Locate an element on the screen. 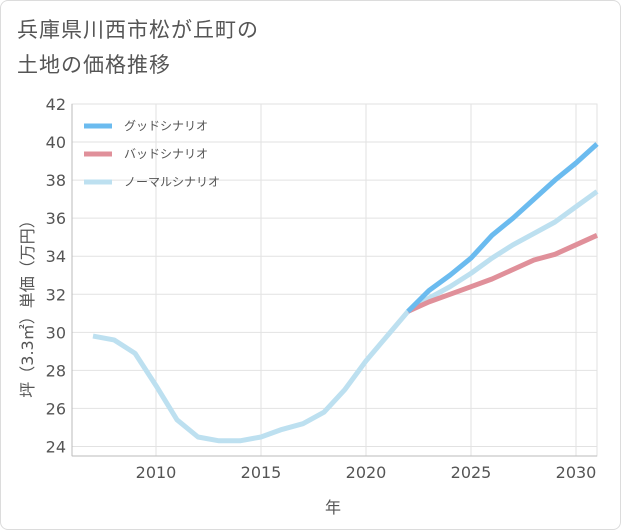  title-line-2: 土地の価格推移 is located at coordinates (94, 65).